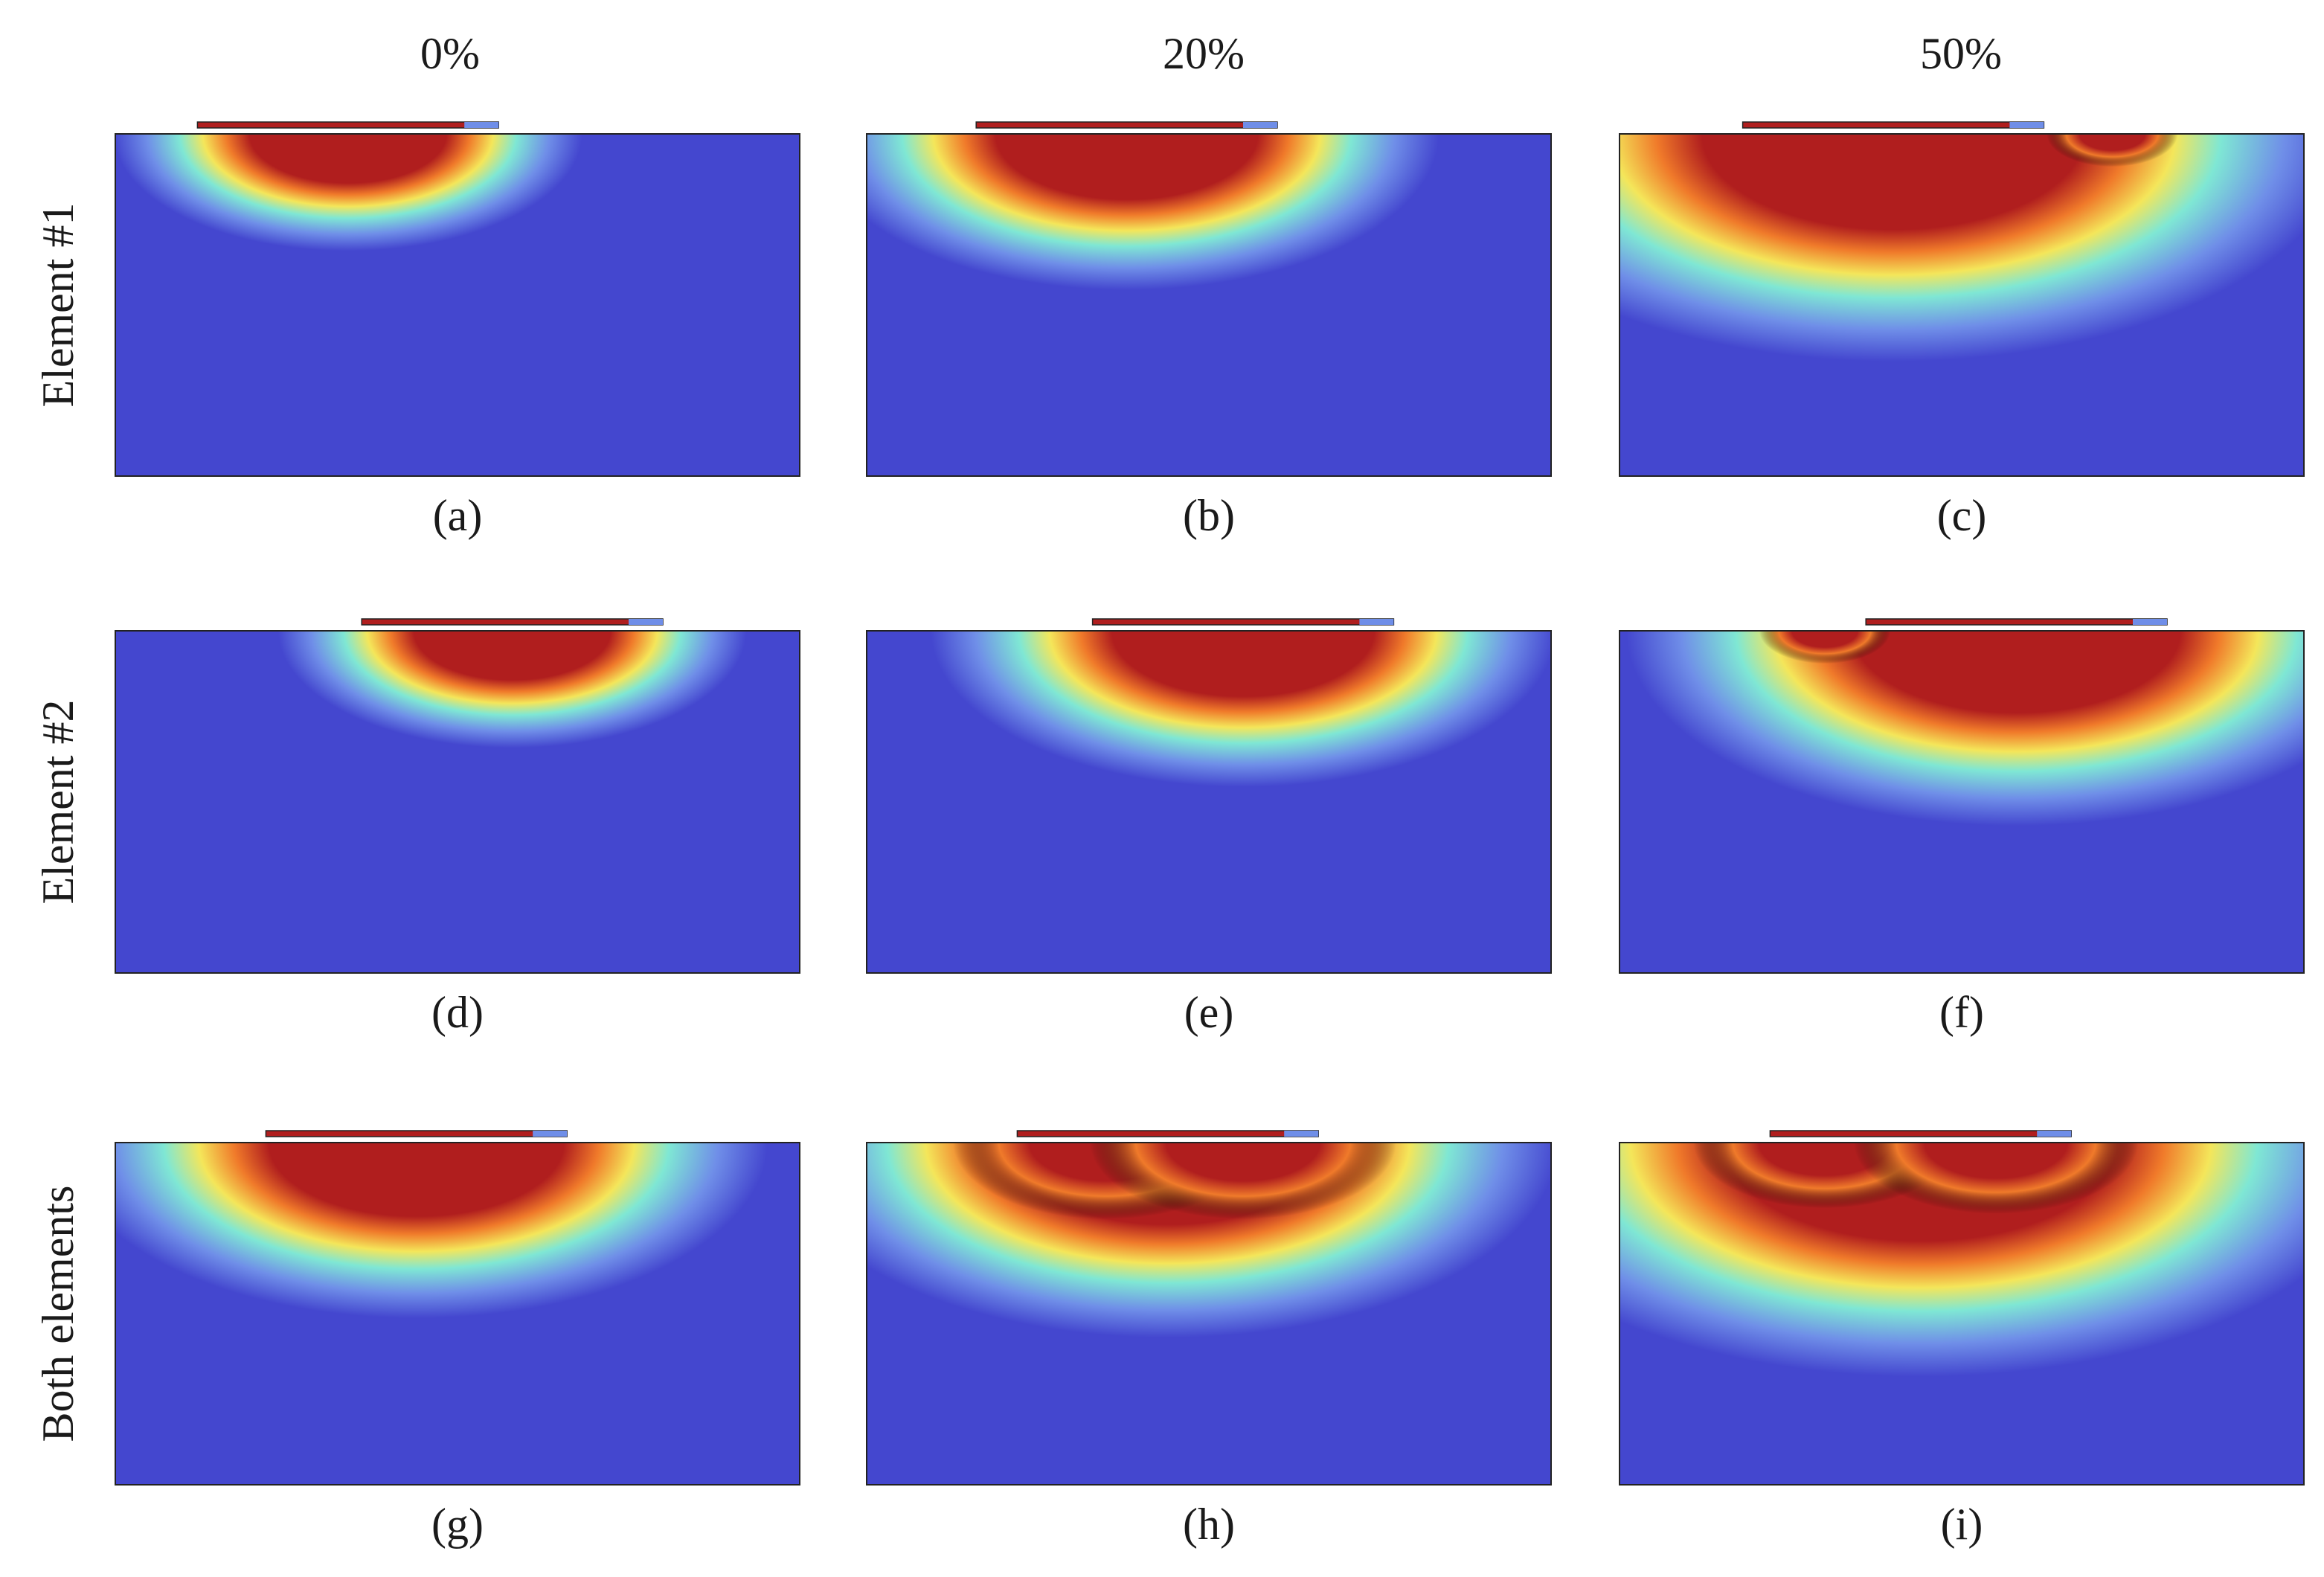 The height and width of the screenshot is (1577, 2324). What do you see at coordinates (457, 1012) in the screenshot?
I see `panel-caption: (d)` at bounding box center [457, 1012].